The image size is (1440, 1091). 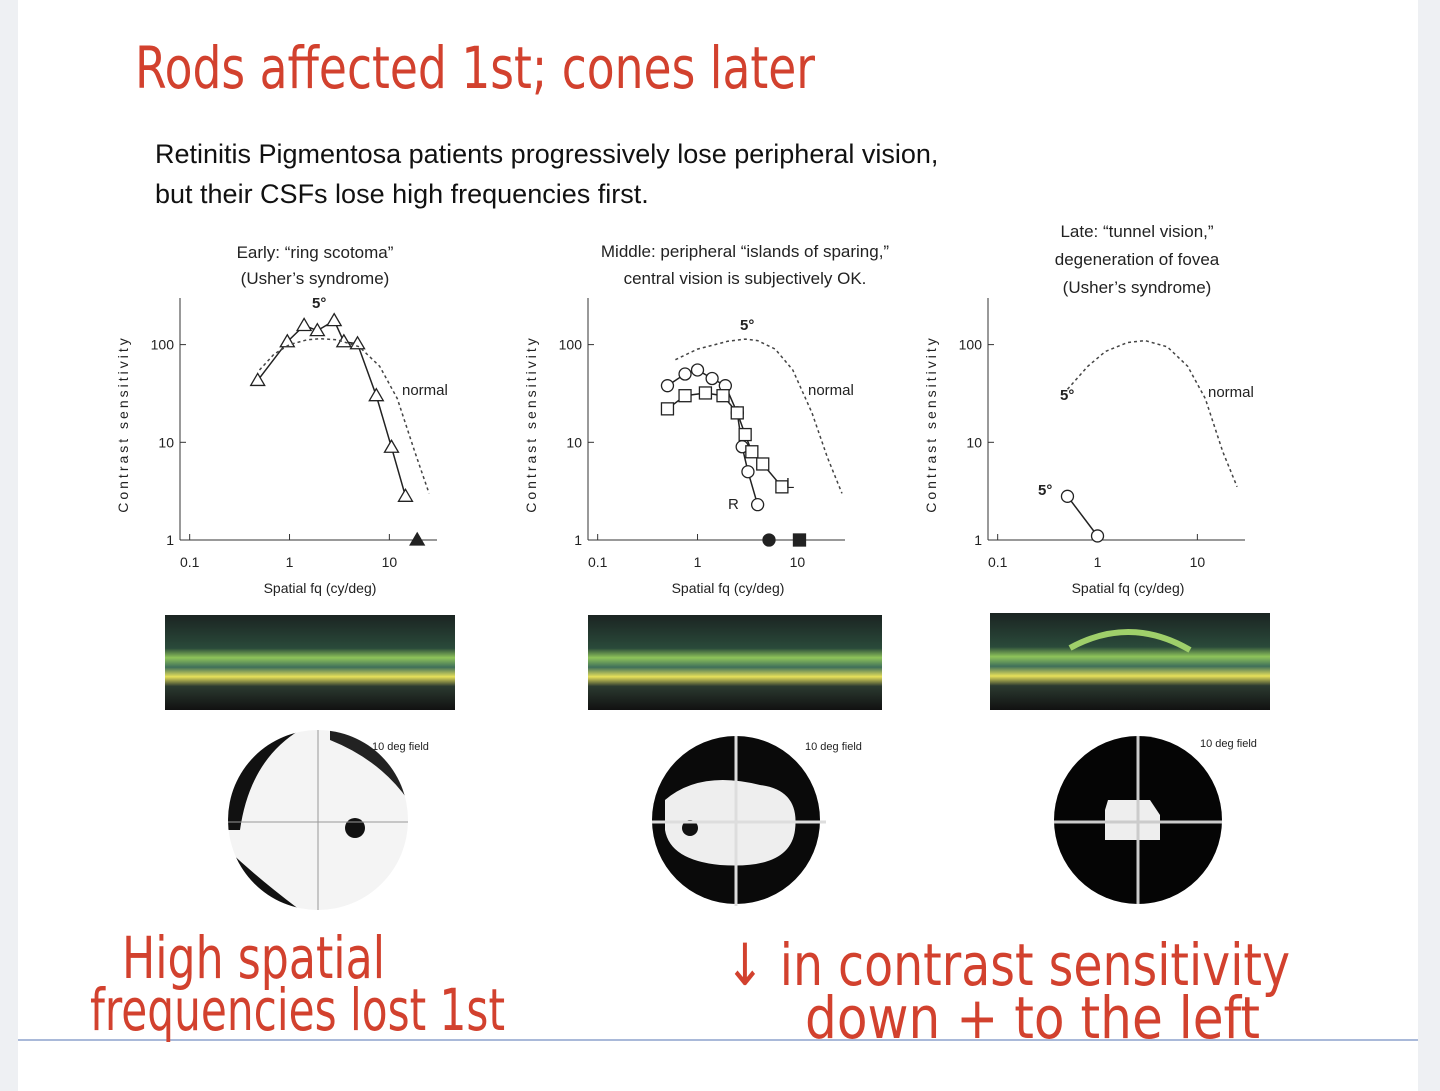 What do you see at coordinates (1032, 1018) in the screenshot?
I see `handwritten-note: down + to the left` at bounding box center [1032, 1018].